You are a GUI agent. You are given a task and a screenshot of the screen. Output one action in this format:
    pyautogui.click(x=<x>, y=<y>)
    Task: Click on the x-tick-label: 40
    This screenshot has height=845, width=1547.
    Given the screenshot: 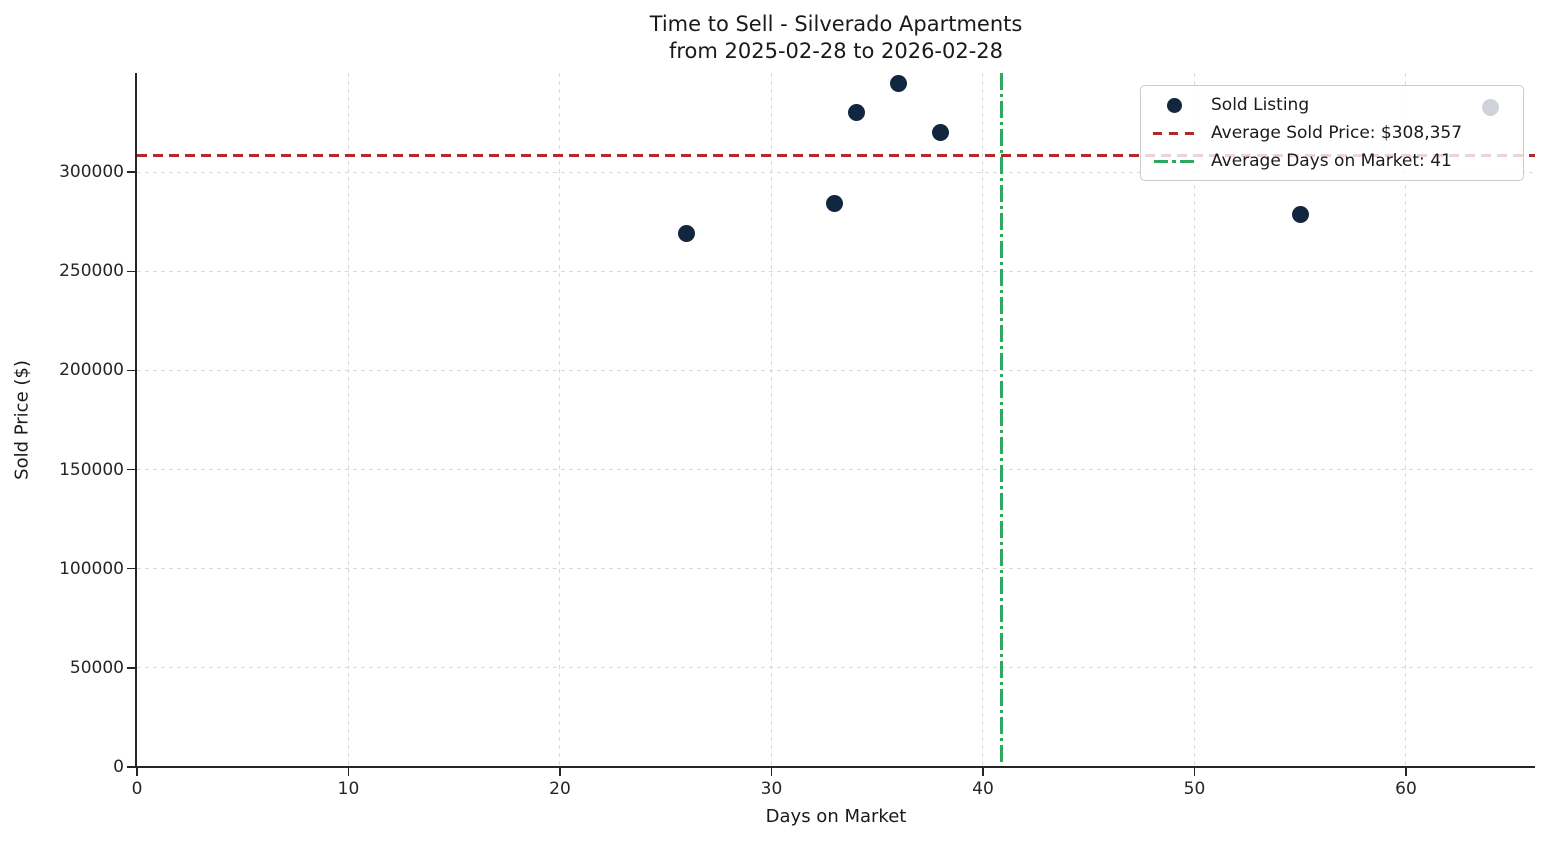 What is the action you would take?
    pyautogui.click(x=983, y=789)
    